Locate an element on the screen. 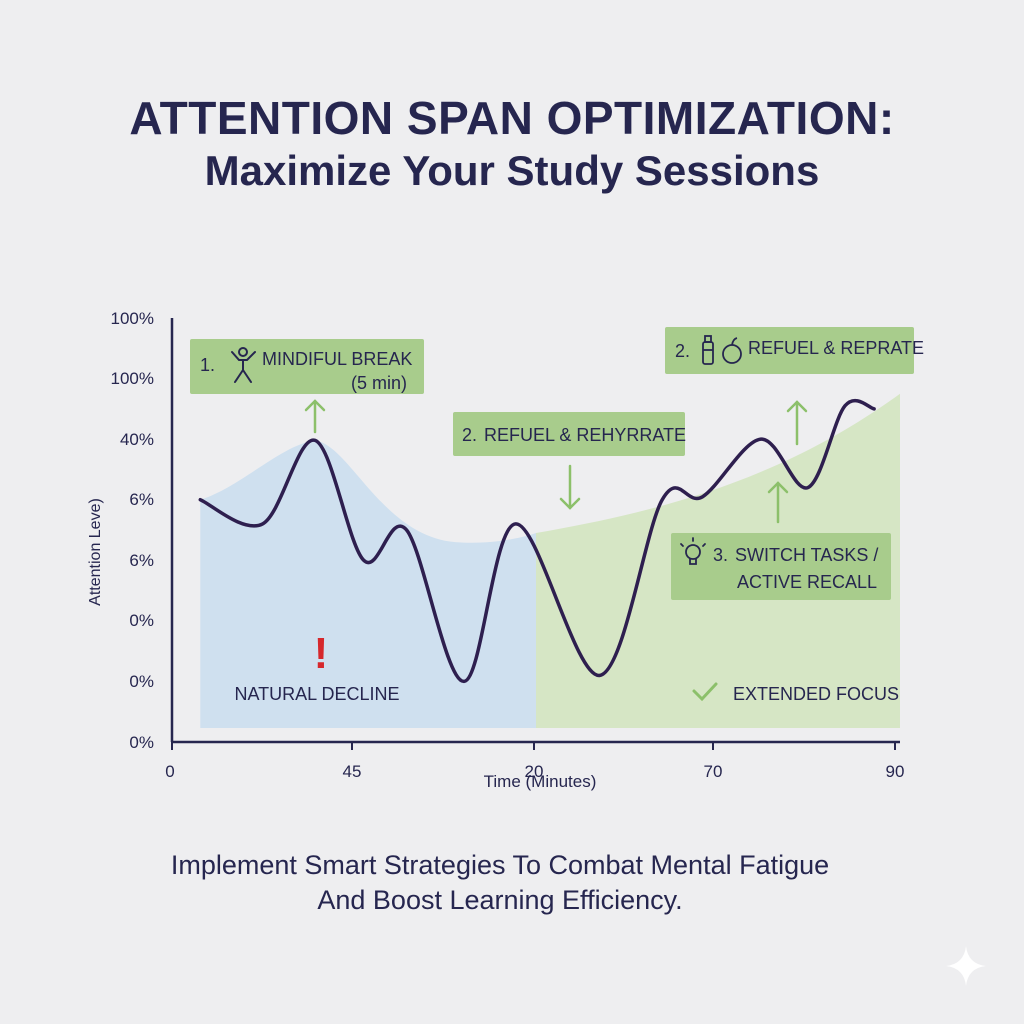 Image resolution: width=1024 pixels, height=1024 pixels. sparkle-icon is located at coordinates (966, 966).